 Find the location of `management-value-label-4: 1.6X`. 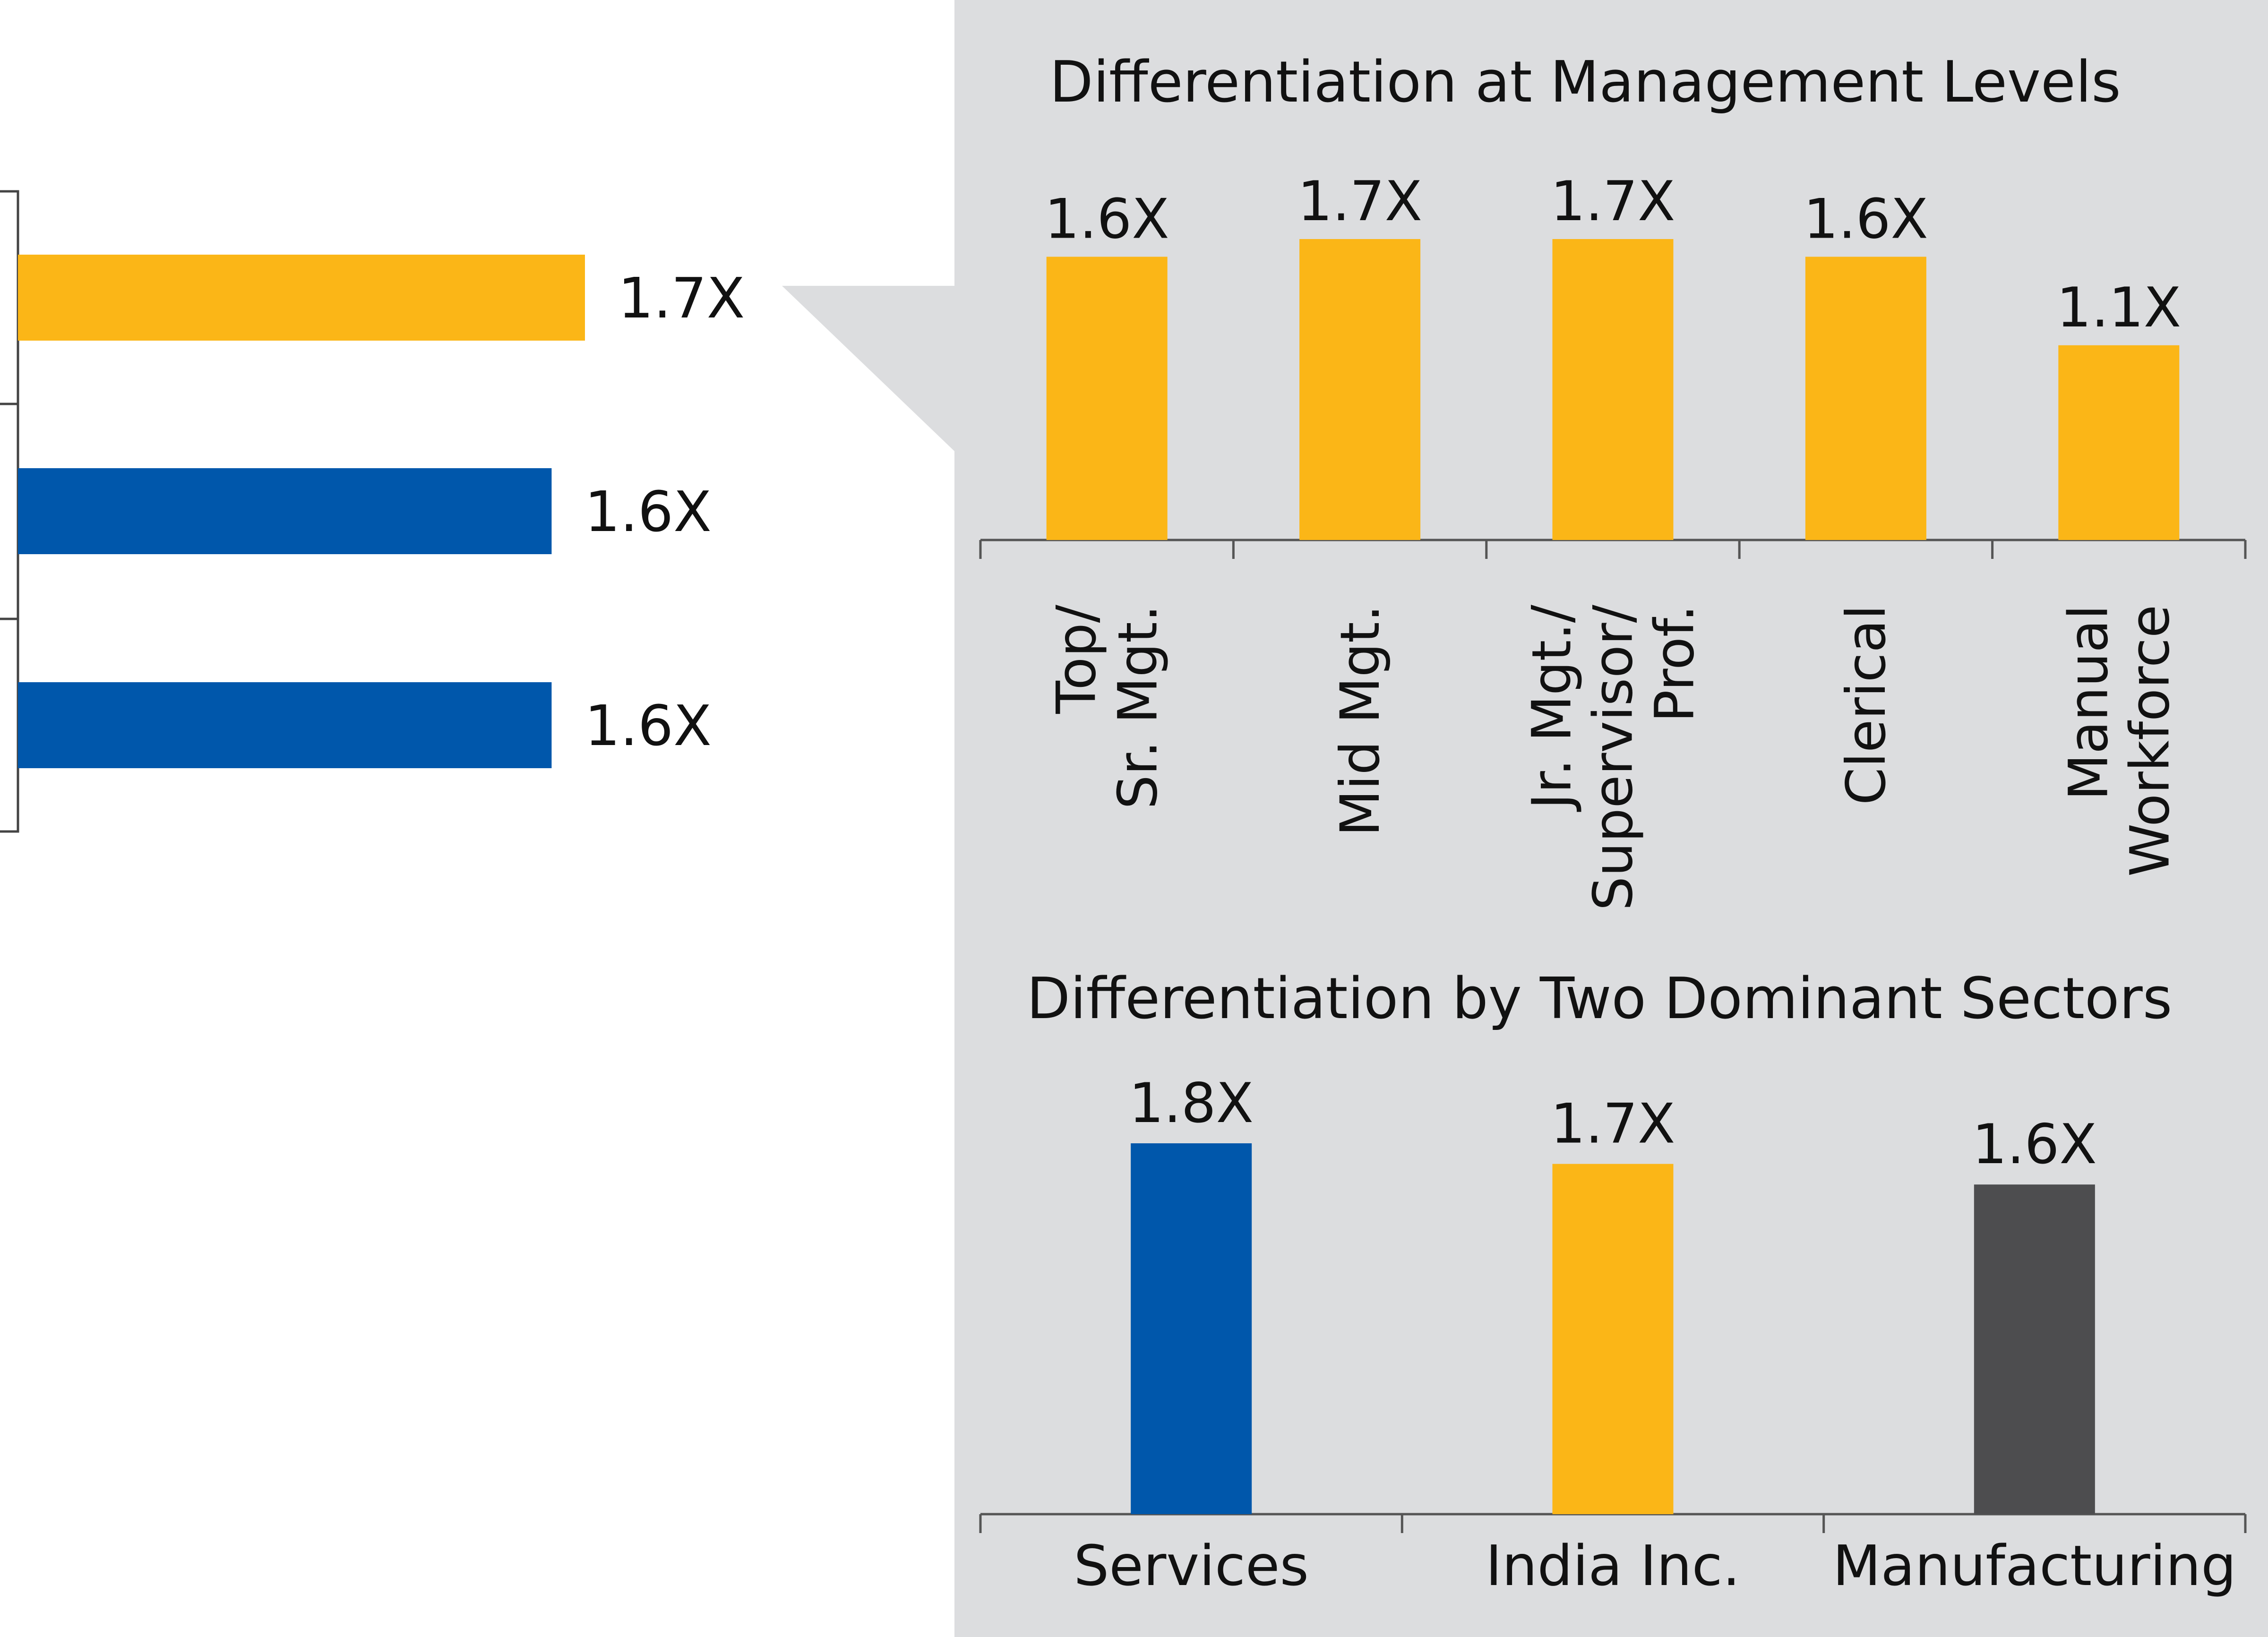

management-value-label-4: 1.6X is located at coordinates (1866, 219).